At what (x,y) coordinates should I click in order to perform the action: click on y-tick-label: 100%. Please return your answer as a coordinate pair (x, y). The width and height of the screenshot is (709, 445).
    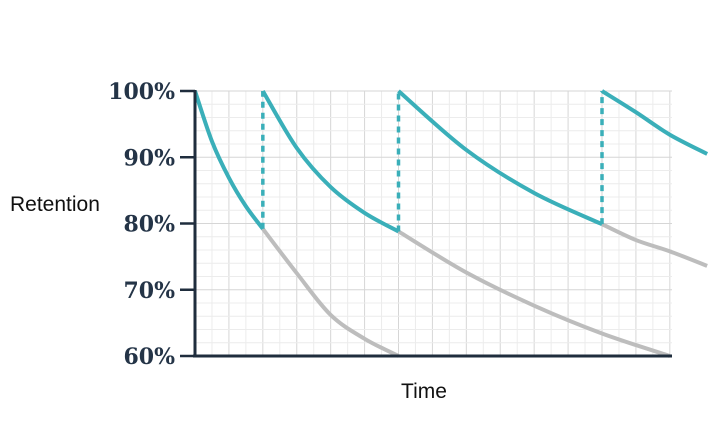
    Looking at the image, I should click on (141, 92).